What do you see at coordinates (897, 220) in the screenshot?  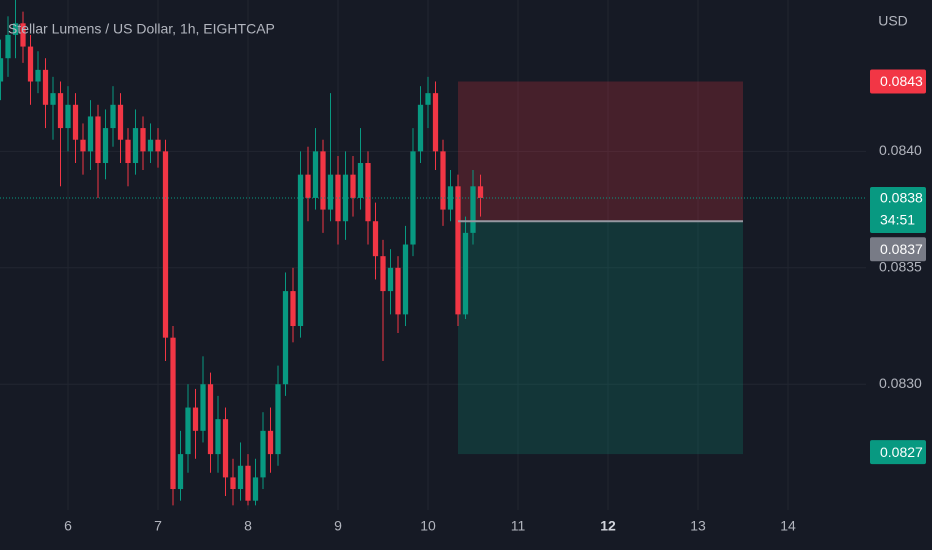 I see `countdown: 34:51` at bounding box center [897, 220].